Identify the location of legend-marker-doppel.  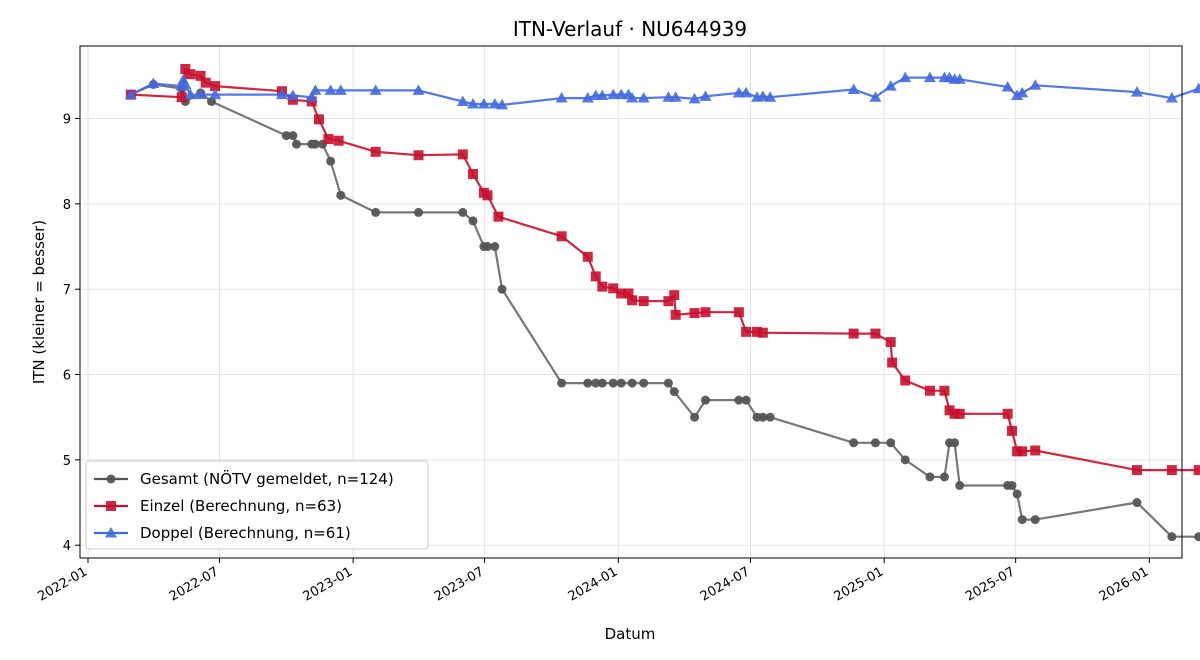
(111, 532).